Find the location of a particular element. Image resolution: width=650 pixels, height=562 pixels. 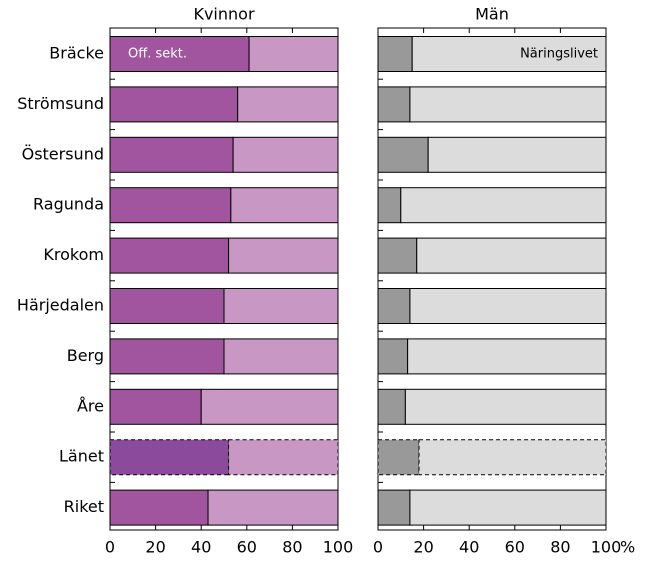

y-tick-label: Berg is located at coordinates (85, 355).